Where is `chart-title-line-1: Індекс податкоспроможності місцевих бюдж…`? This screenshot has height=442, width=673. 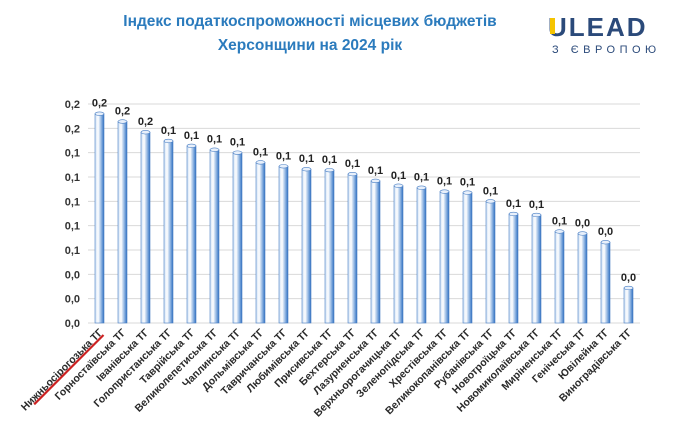
chart-title-line-1: Індекс податкоспроможності місцевих бюдж… is located at coordinates (310, 21).